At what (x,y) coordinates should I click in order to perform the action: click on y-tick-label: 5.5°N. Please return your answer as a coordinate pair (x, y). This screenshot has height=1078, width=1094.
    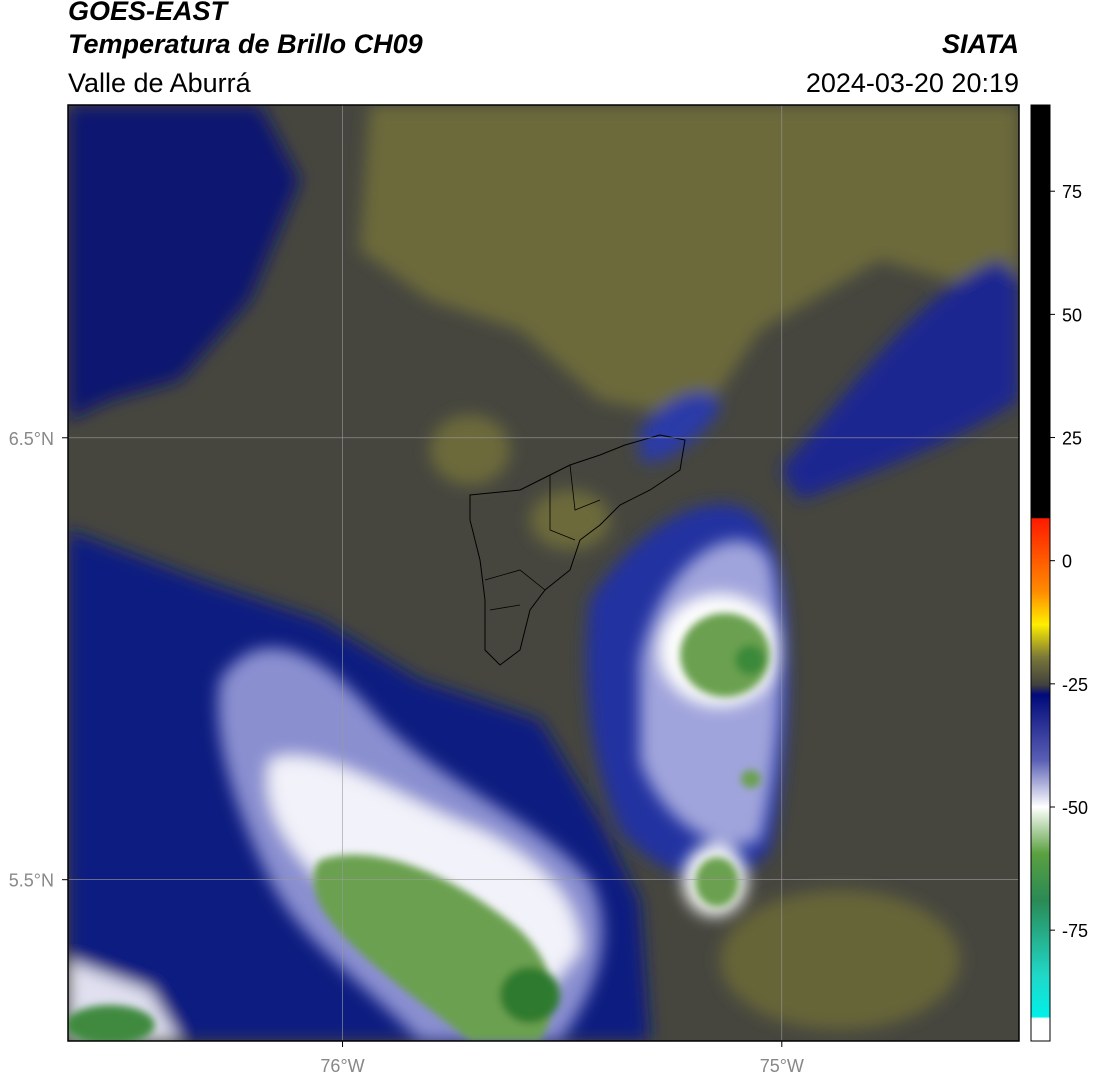
    Looking at the image, I should click on (31, 881).